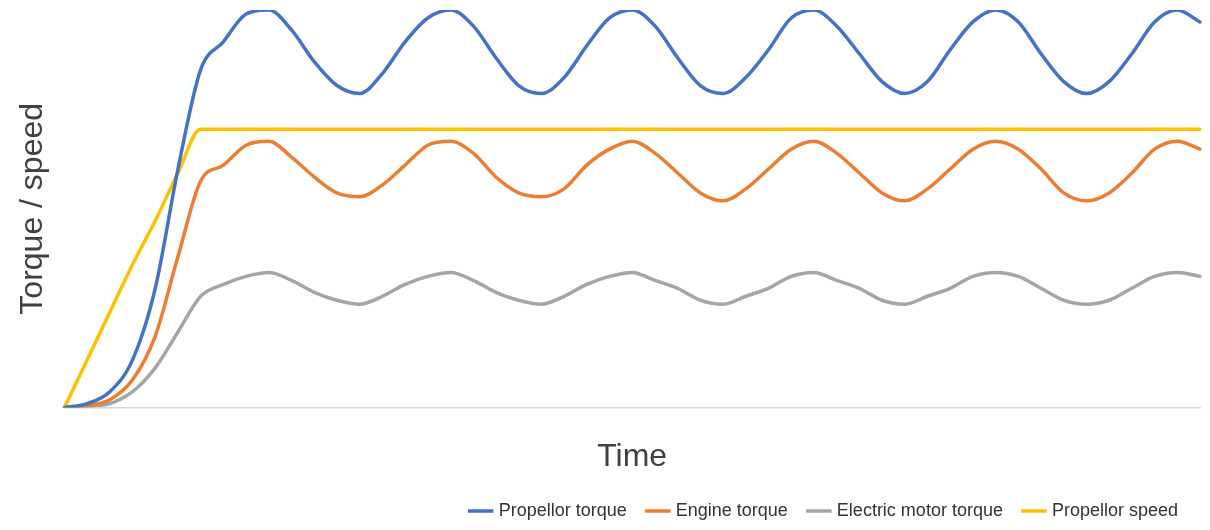 The height and width of the screenshot is (530, 1210). I want to click on x-axis-title: Time, so click(632, 454).